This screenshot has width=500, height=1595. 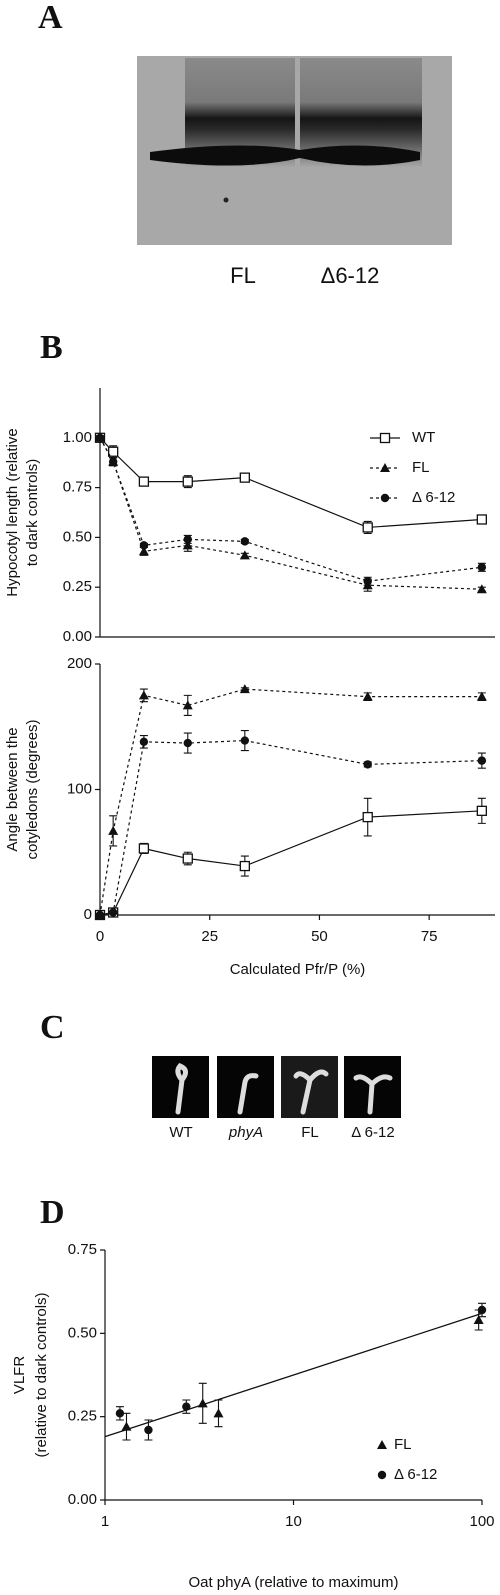 I want to click on x-tick-label: 100, so click(x=481, y=1521).